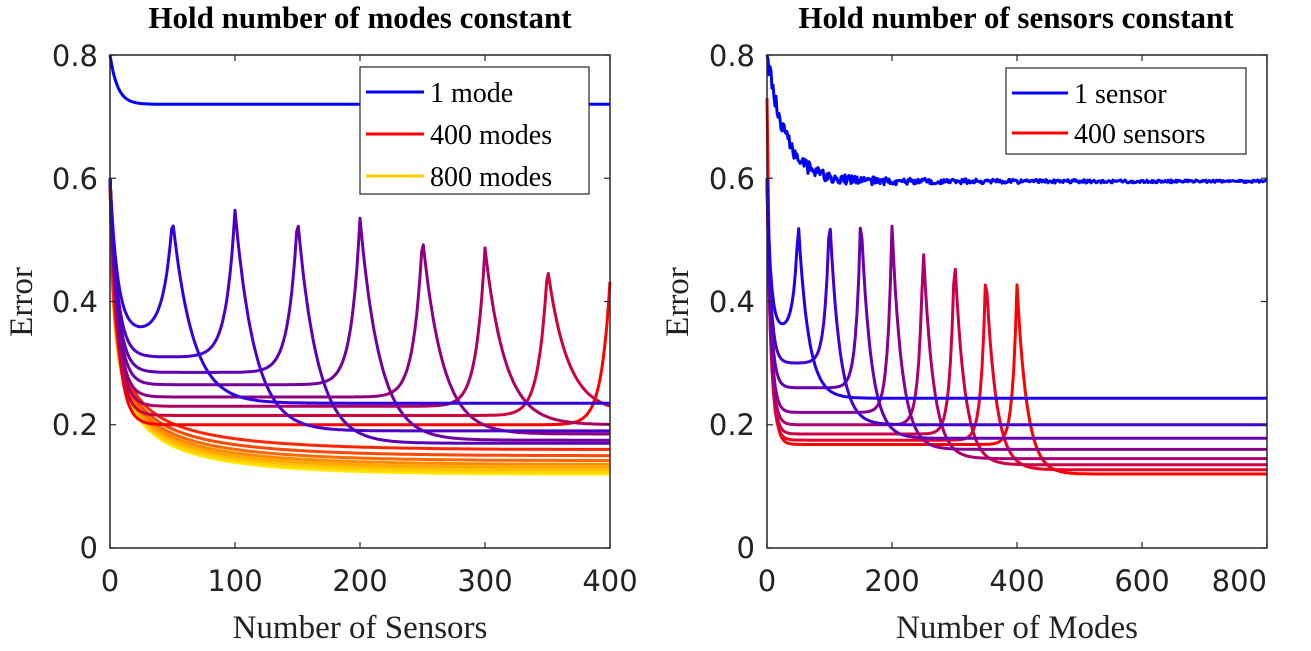 The height and width of the screenshot is (651, 1311). I want to click on series-line-400-modes, so click(360, 302).